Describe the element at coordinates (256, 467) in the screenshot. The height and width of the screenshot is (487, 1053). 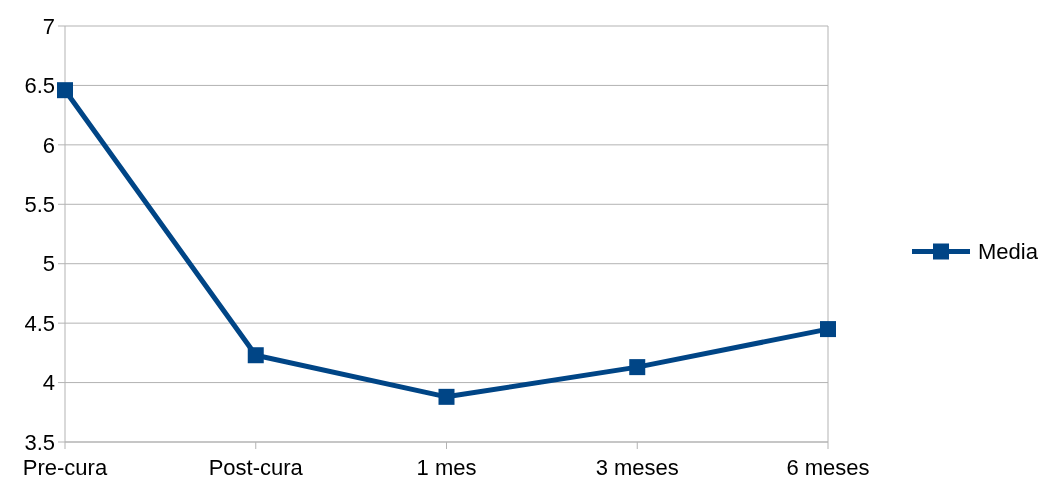
I see `x-tick-label: Post-cura` at that location.